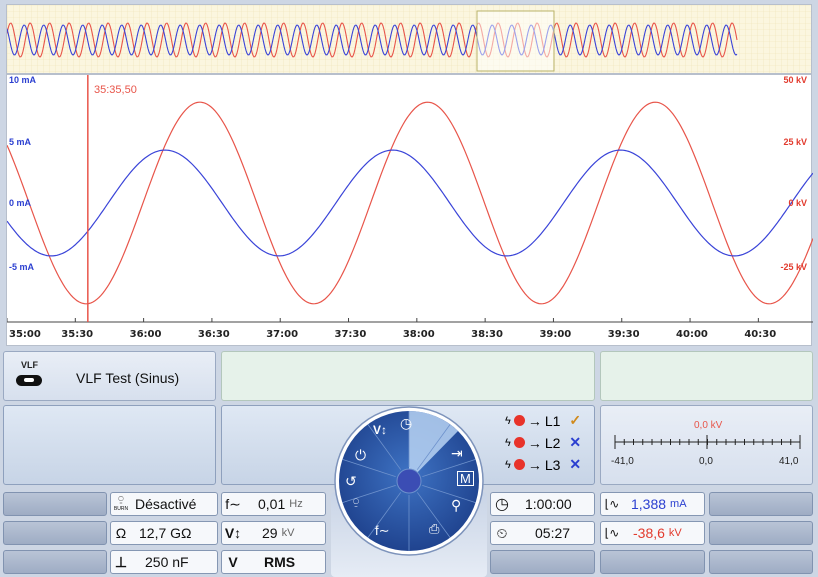  I want to click on lightning-icon: ϟ, so click(508, 464).